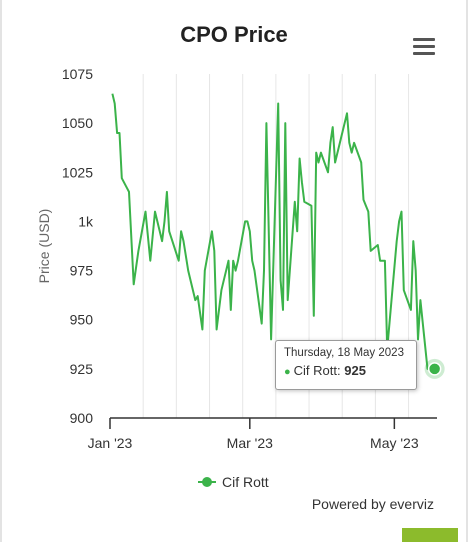 The width and height of the screenshot is (468, 542). I want to click on y-tick-label: 1075, so click(77, 74).